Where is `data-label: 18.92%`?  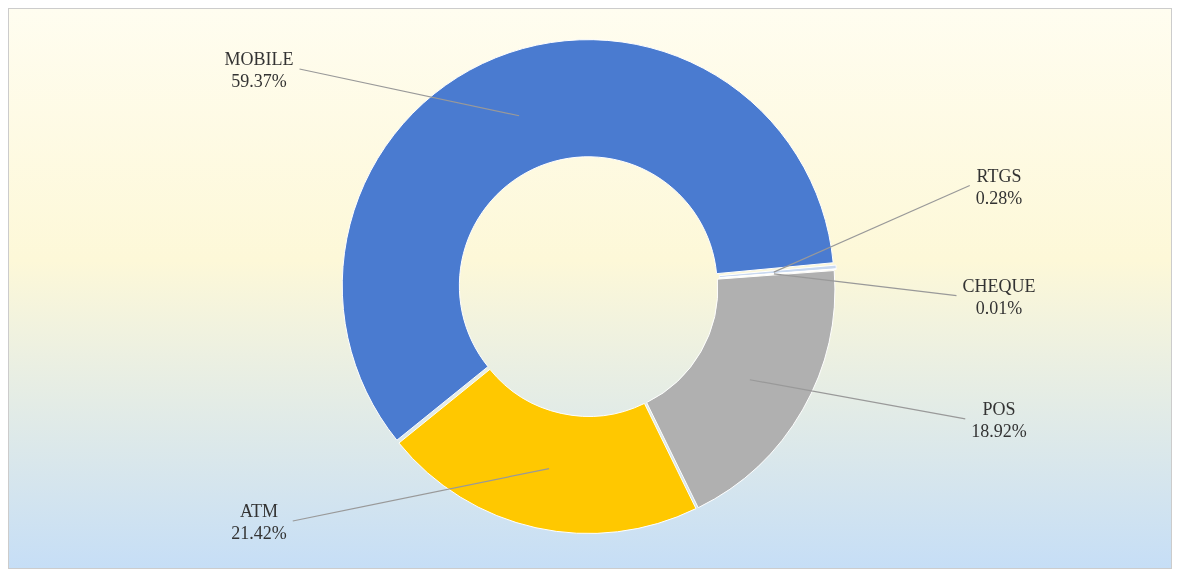
data-label: 18.92% is located at coordinates (999, 430).